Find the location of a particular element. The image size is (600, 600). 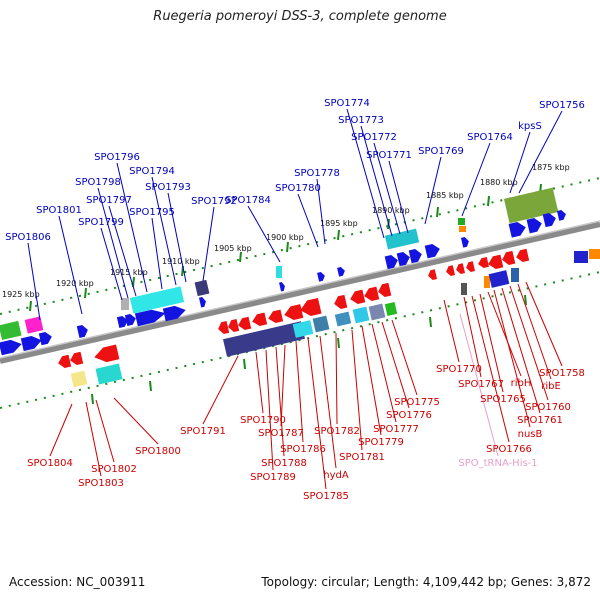

gene-label: SPO1798 is located at coordinates (98, 182).